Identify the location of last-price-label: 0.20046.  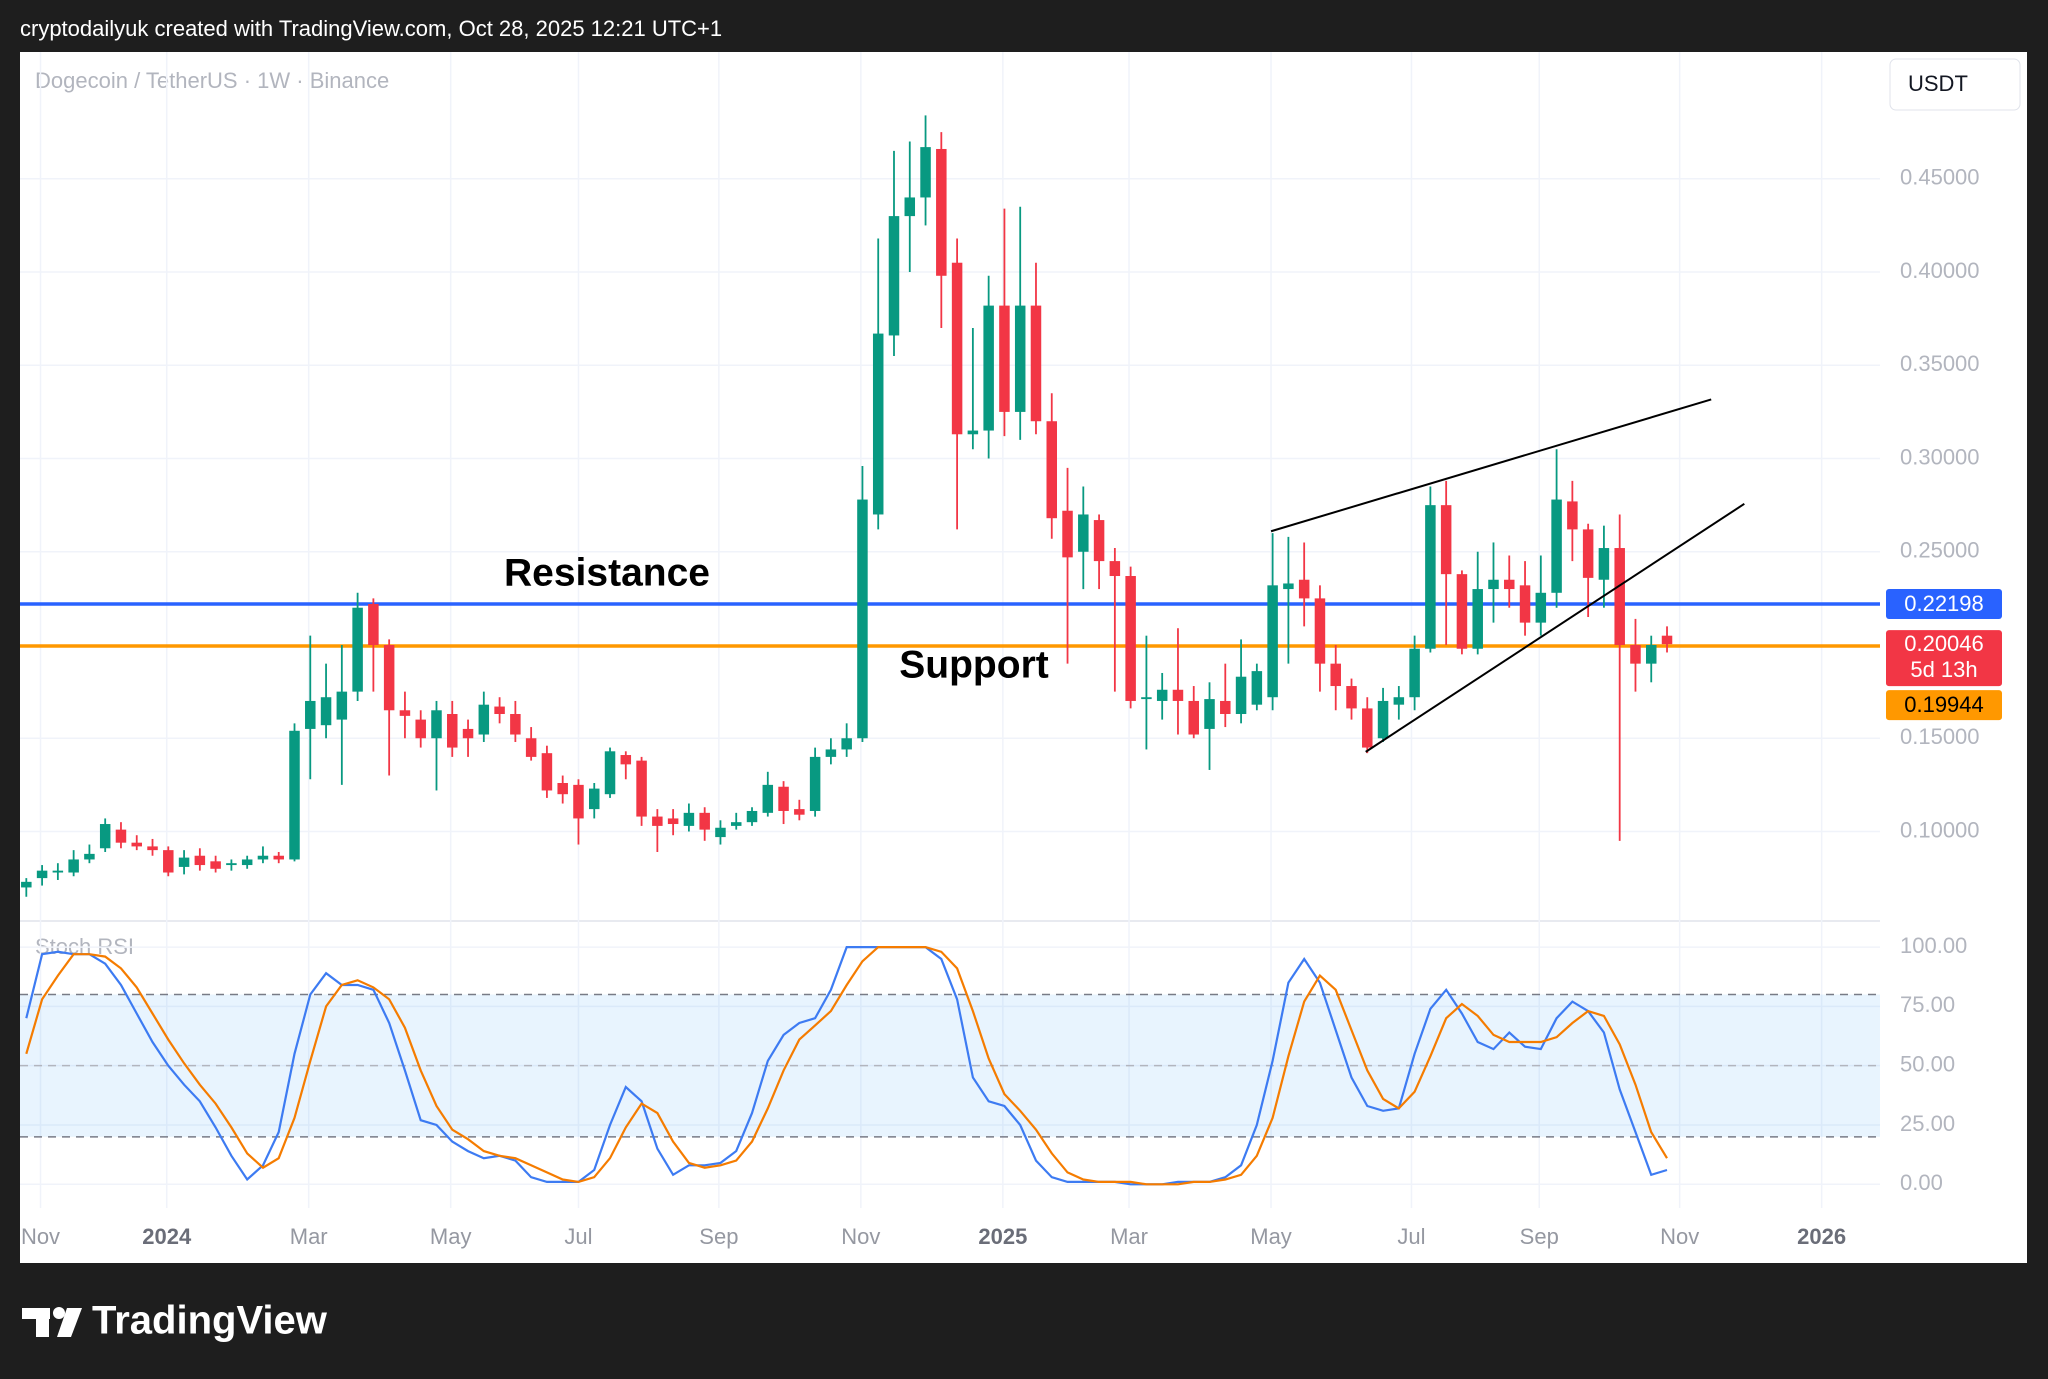
(1944, 643).